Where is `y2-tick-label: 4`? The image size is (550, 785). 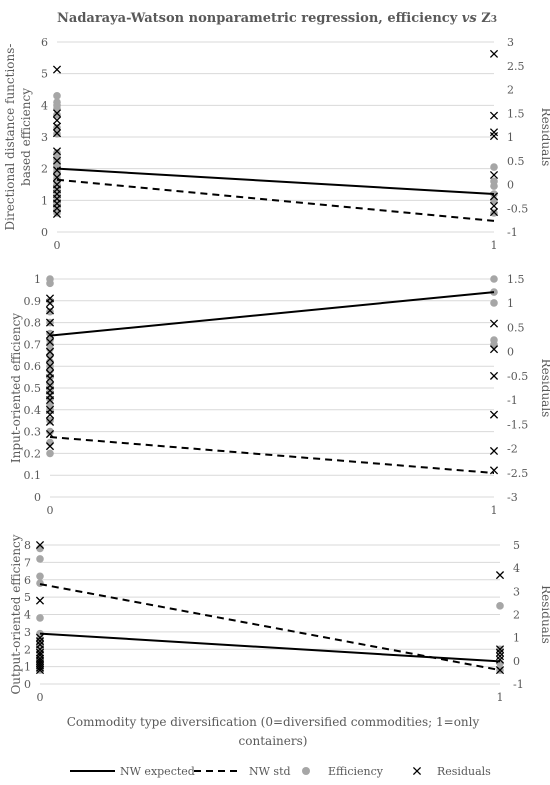
y2-tick-label: 4 is located at coordinates (516, 568).